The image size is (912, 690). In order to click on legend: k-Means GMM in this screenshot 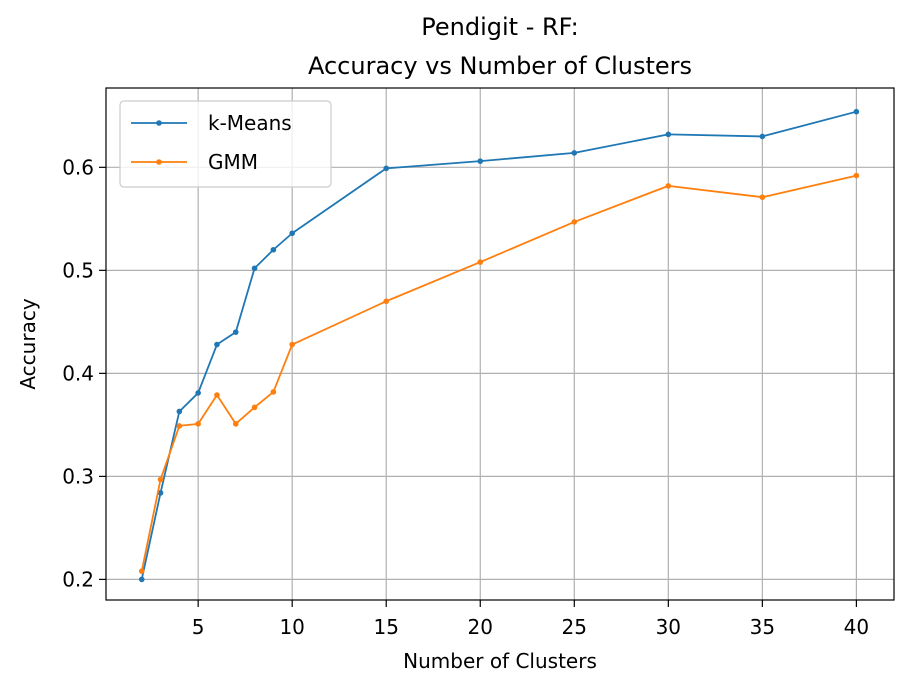, I will do `click(225, 144)`.